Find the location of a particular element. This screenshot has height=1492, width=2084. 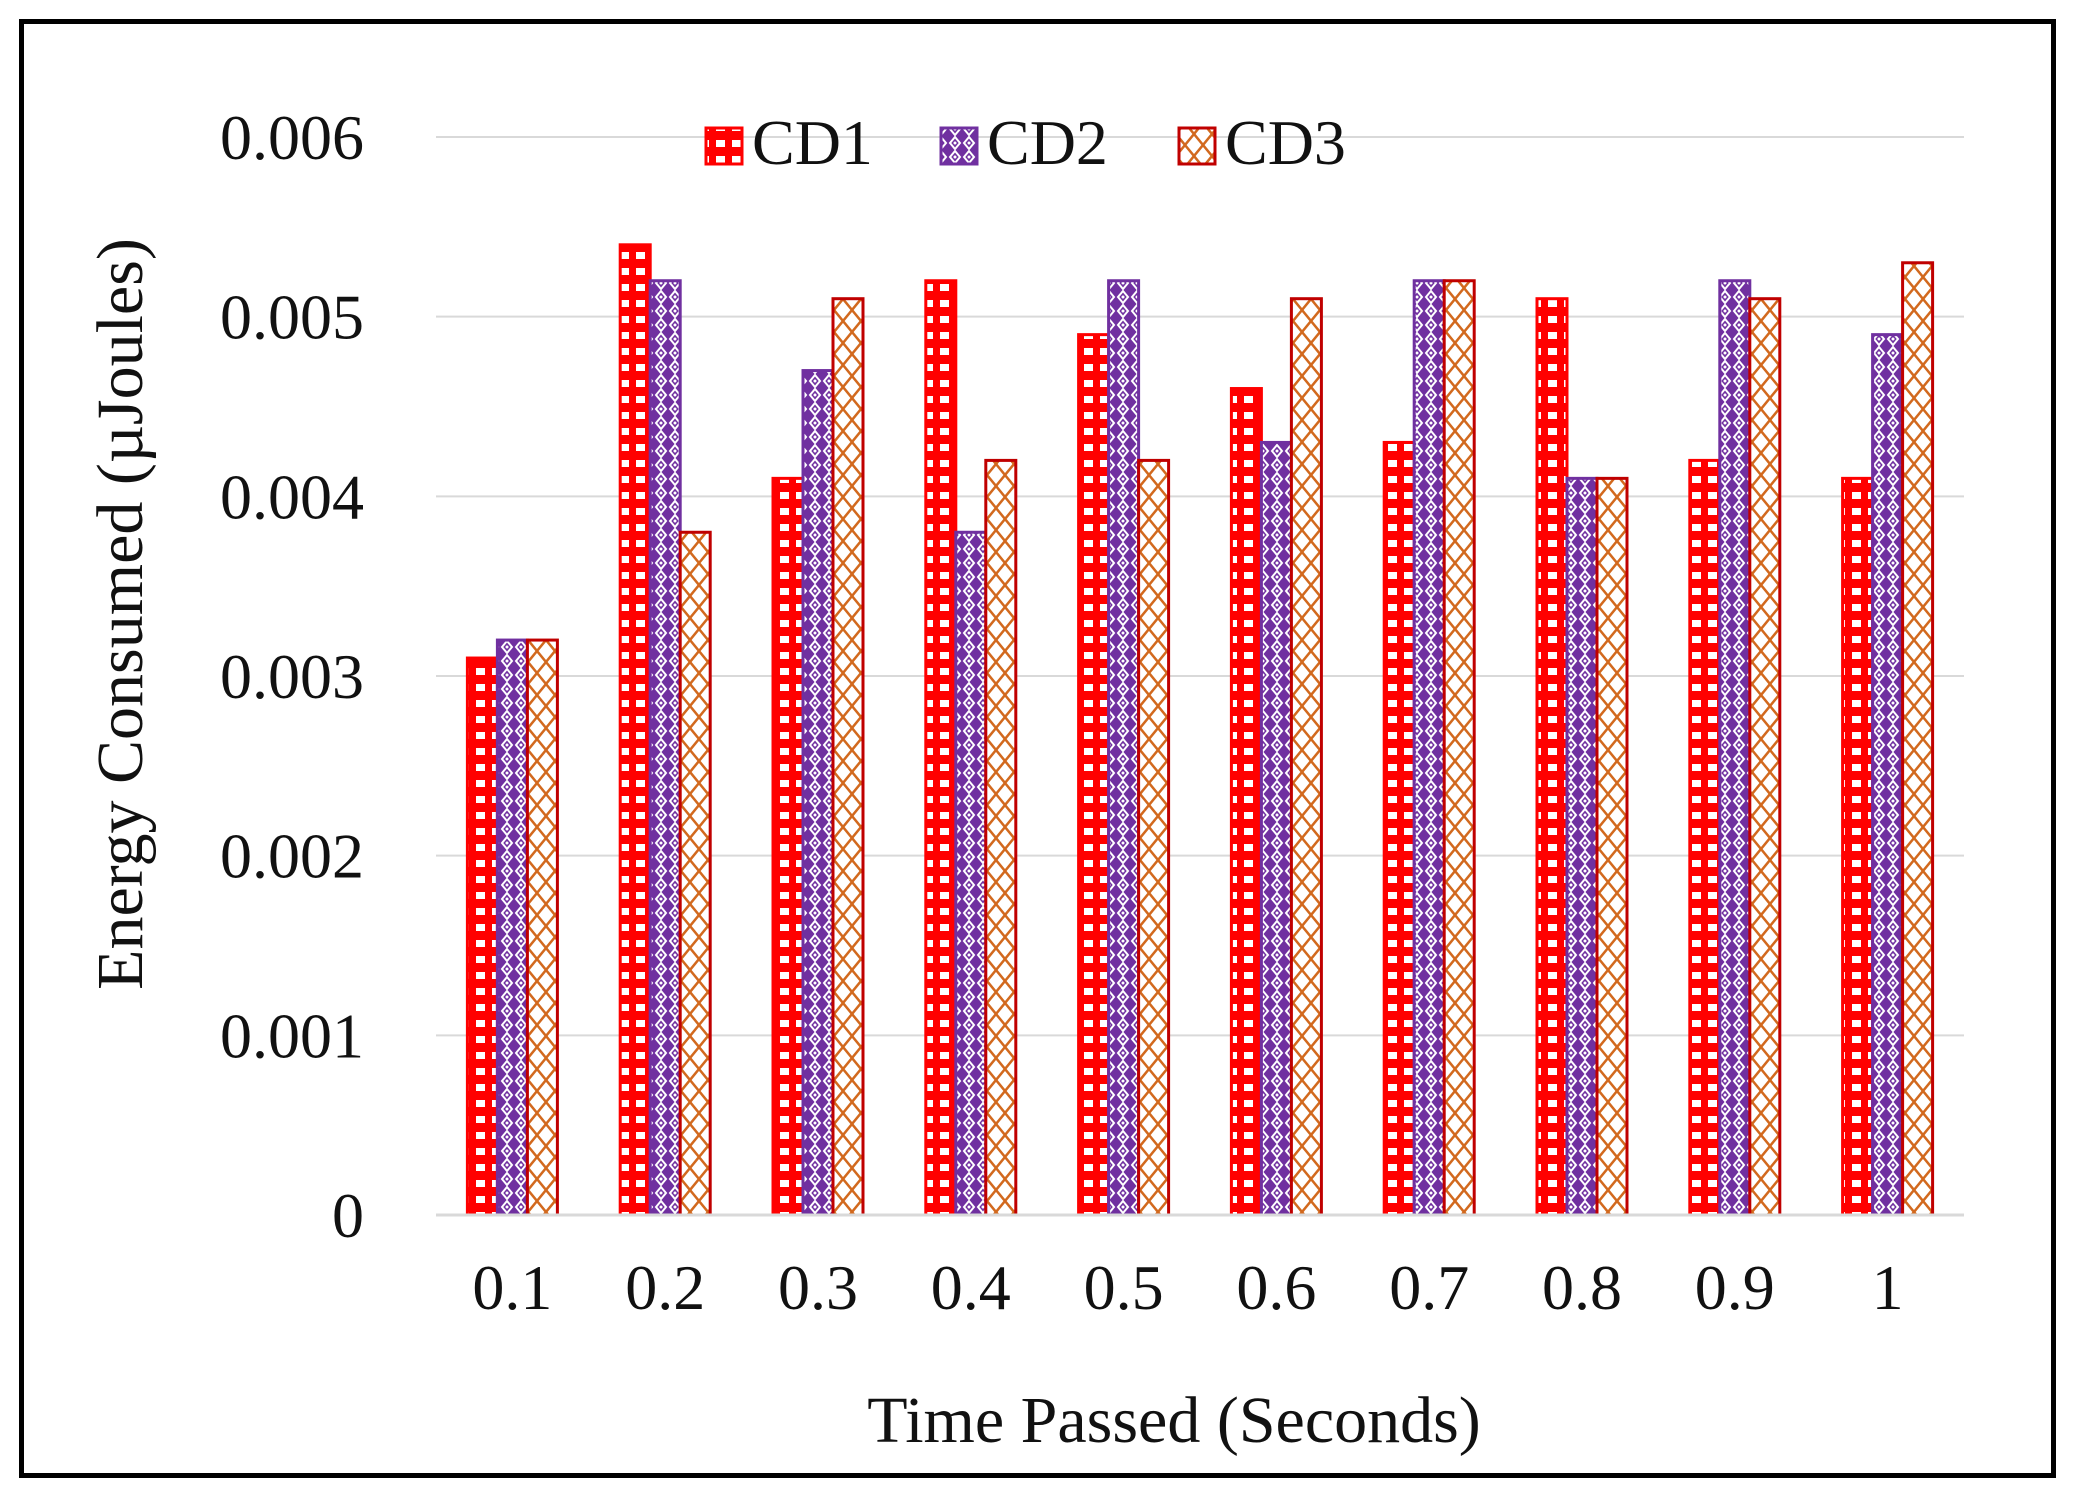

bar-cd3-0.6 is located at coordinates (1306, 757).